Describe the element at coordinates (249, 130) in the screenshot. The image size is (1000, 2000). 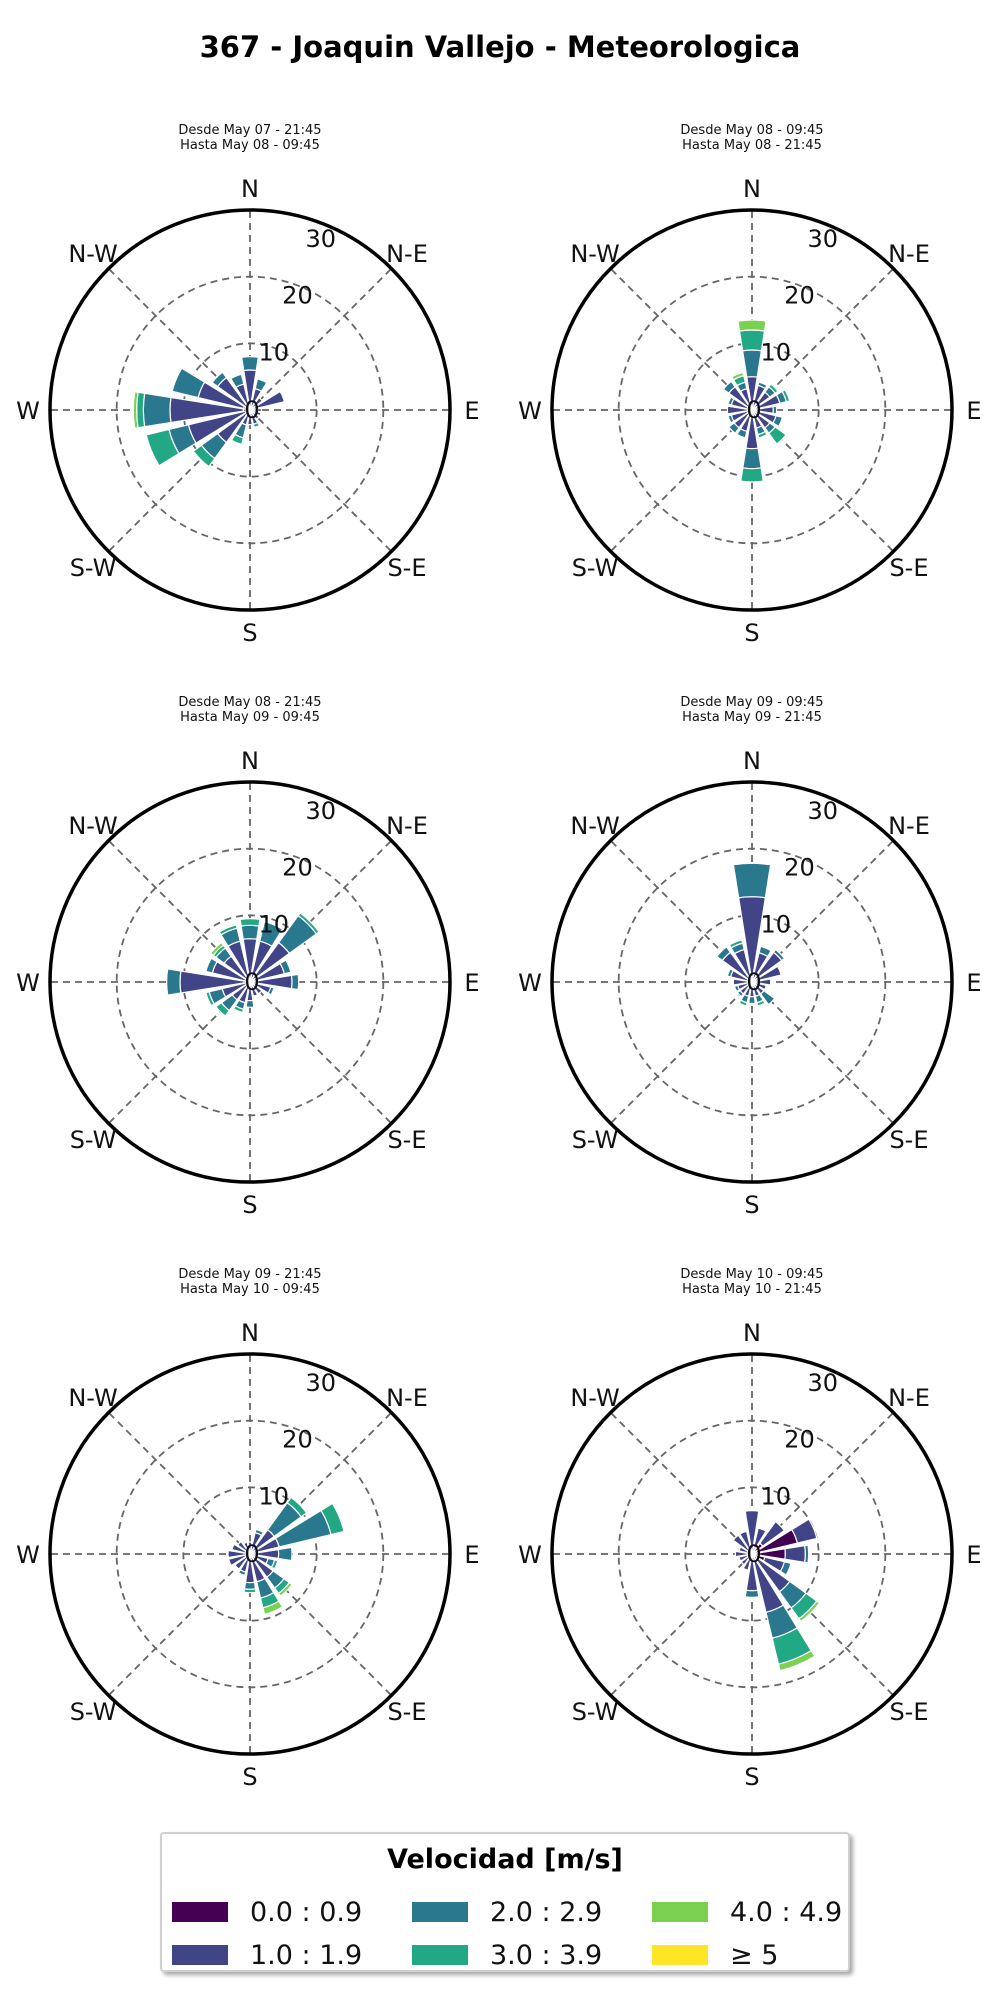
I see `panel-subtitle-from: Desde May 07 - 21:45` at that location.